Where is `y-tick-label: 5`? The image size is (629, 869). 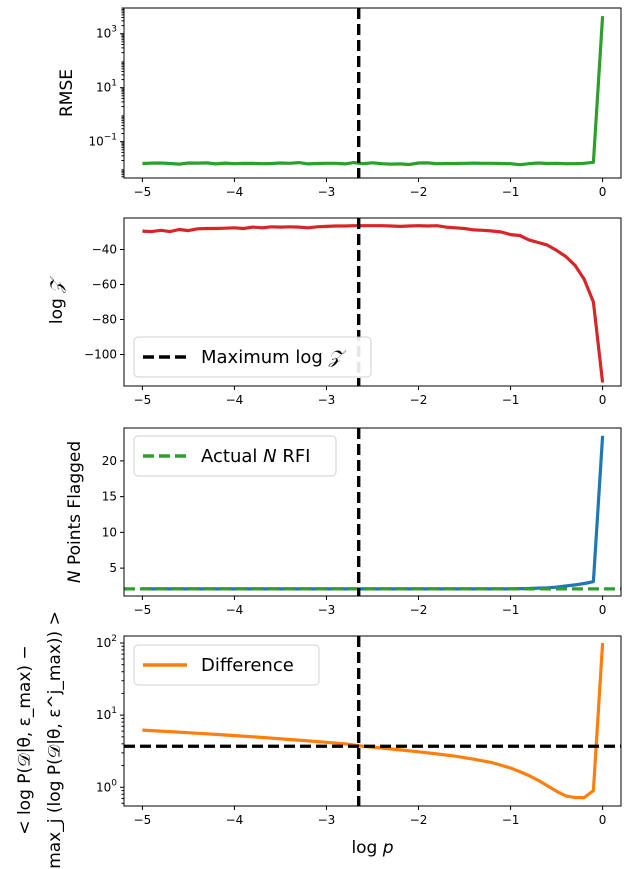
y-tick-label: 5 is located at coordinates (113, 568).